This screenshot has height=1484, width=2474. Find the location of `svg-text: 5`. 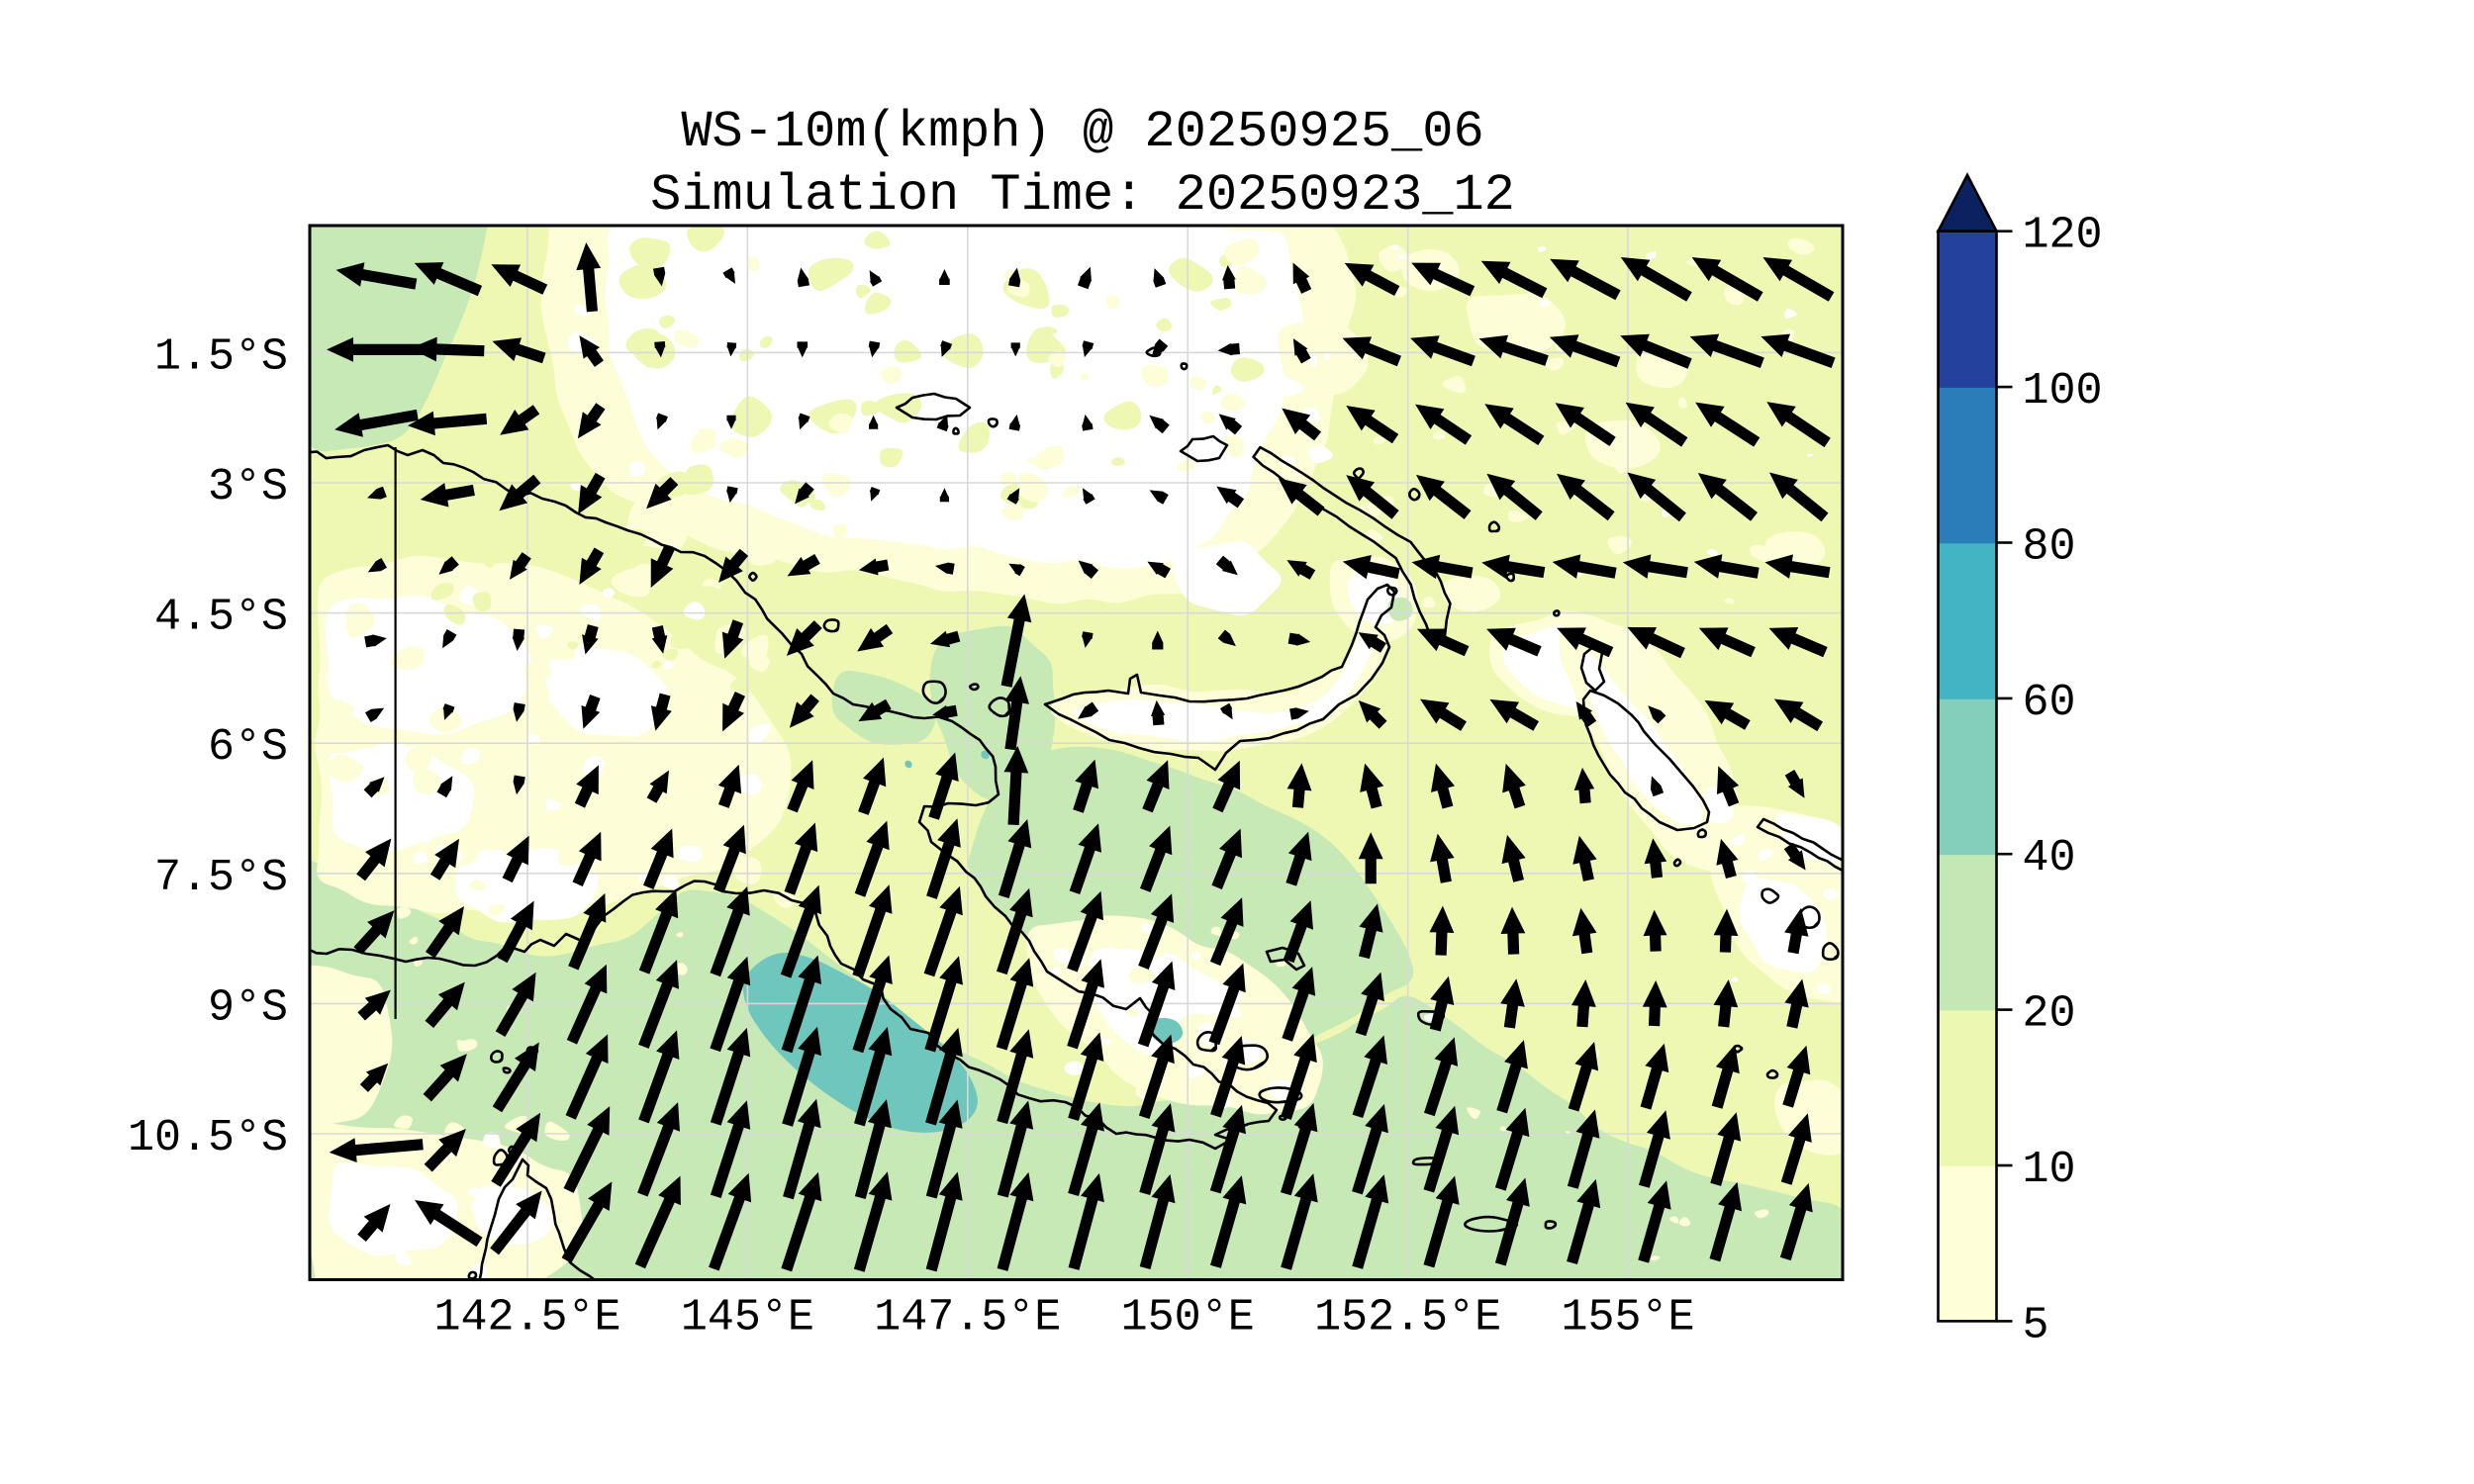

svg-text: 5 is located at coordinates (2036, 1325).